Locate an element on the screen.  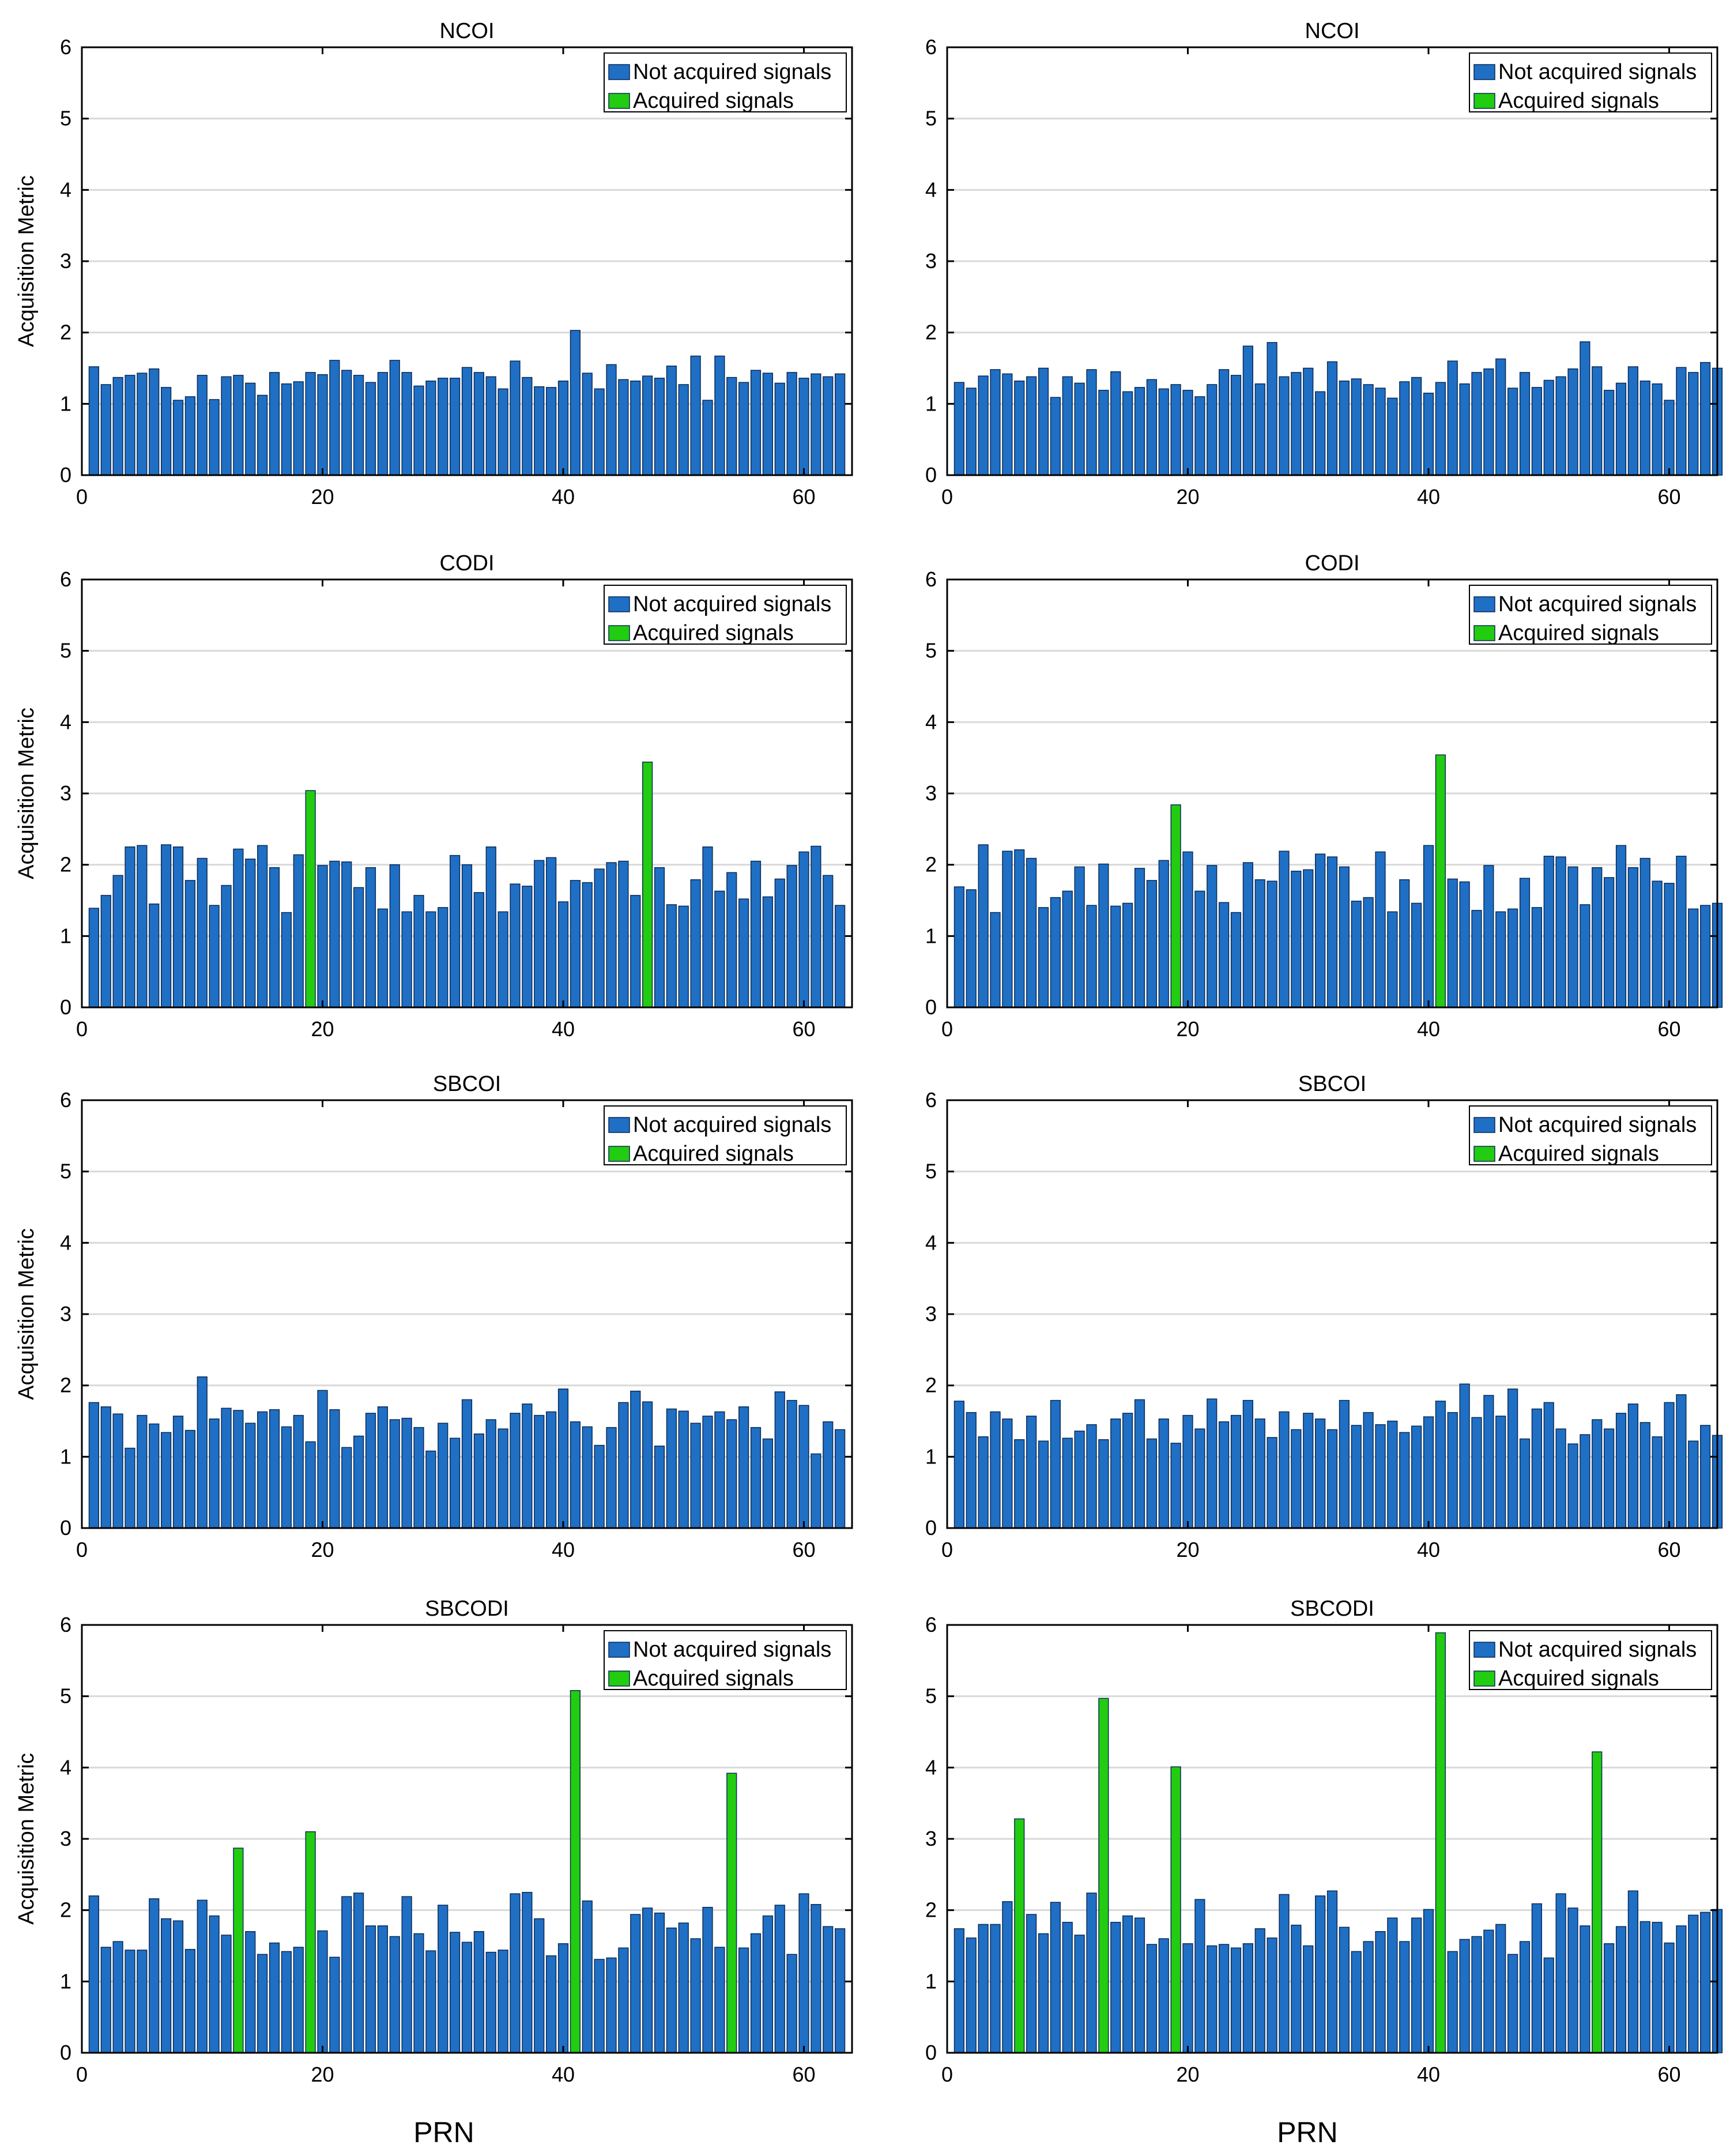
legend-swatch-not-acquired is located at coordinates (619, 1650).